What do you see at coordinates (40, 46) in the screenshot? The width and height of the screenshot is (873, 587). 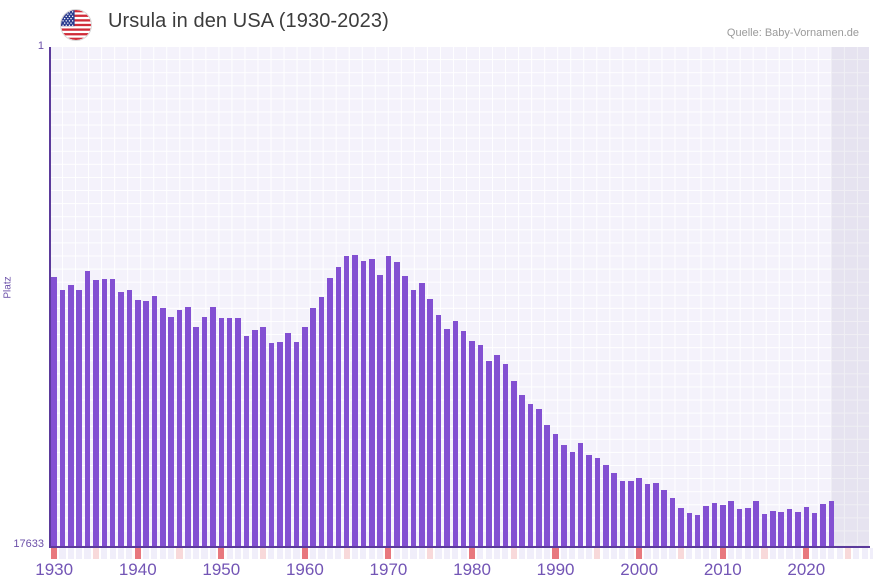 I see `y-axis-label-top: 1` at bounding box center [40, 46].